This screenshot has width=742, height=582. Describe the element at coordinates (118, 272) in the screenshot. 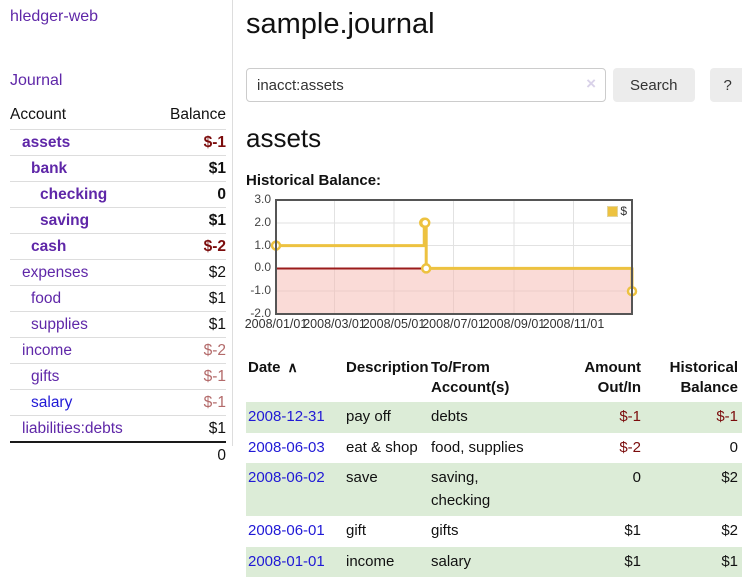

I see `account-row: expenses $2` at that location.